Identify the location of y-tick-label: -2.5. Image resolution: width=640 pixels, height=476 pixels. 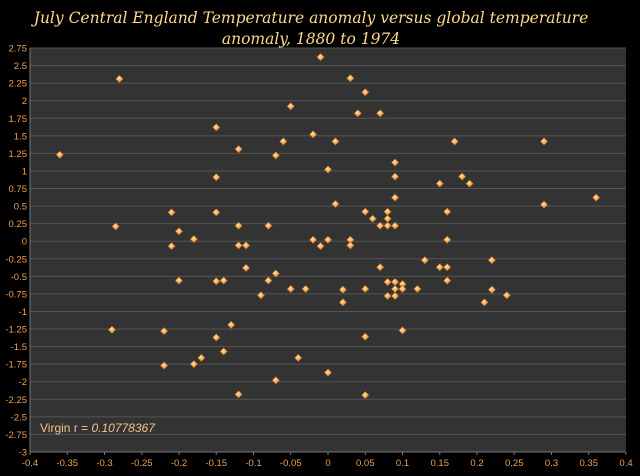
(19, 417).